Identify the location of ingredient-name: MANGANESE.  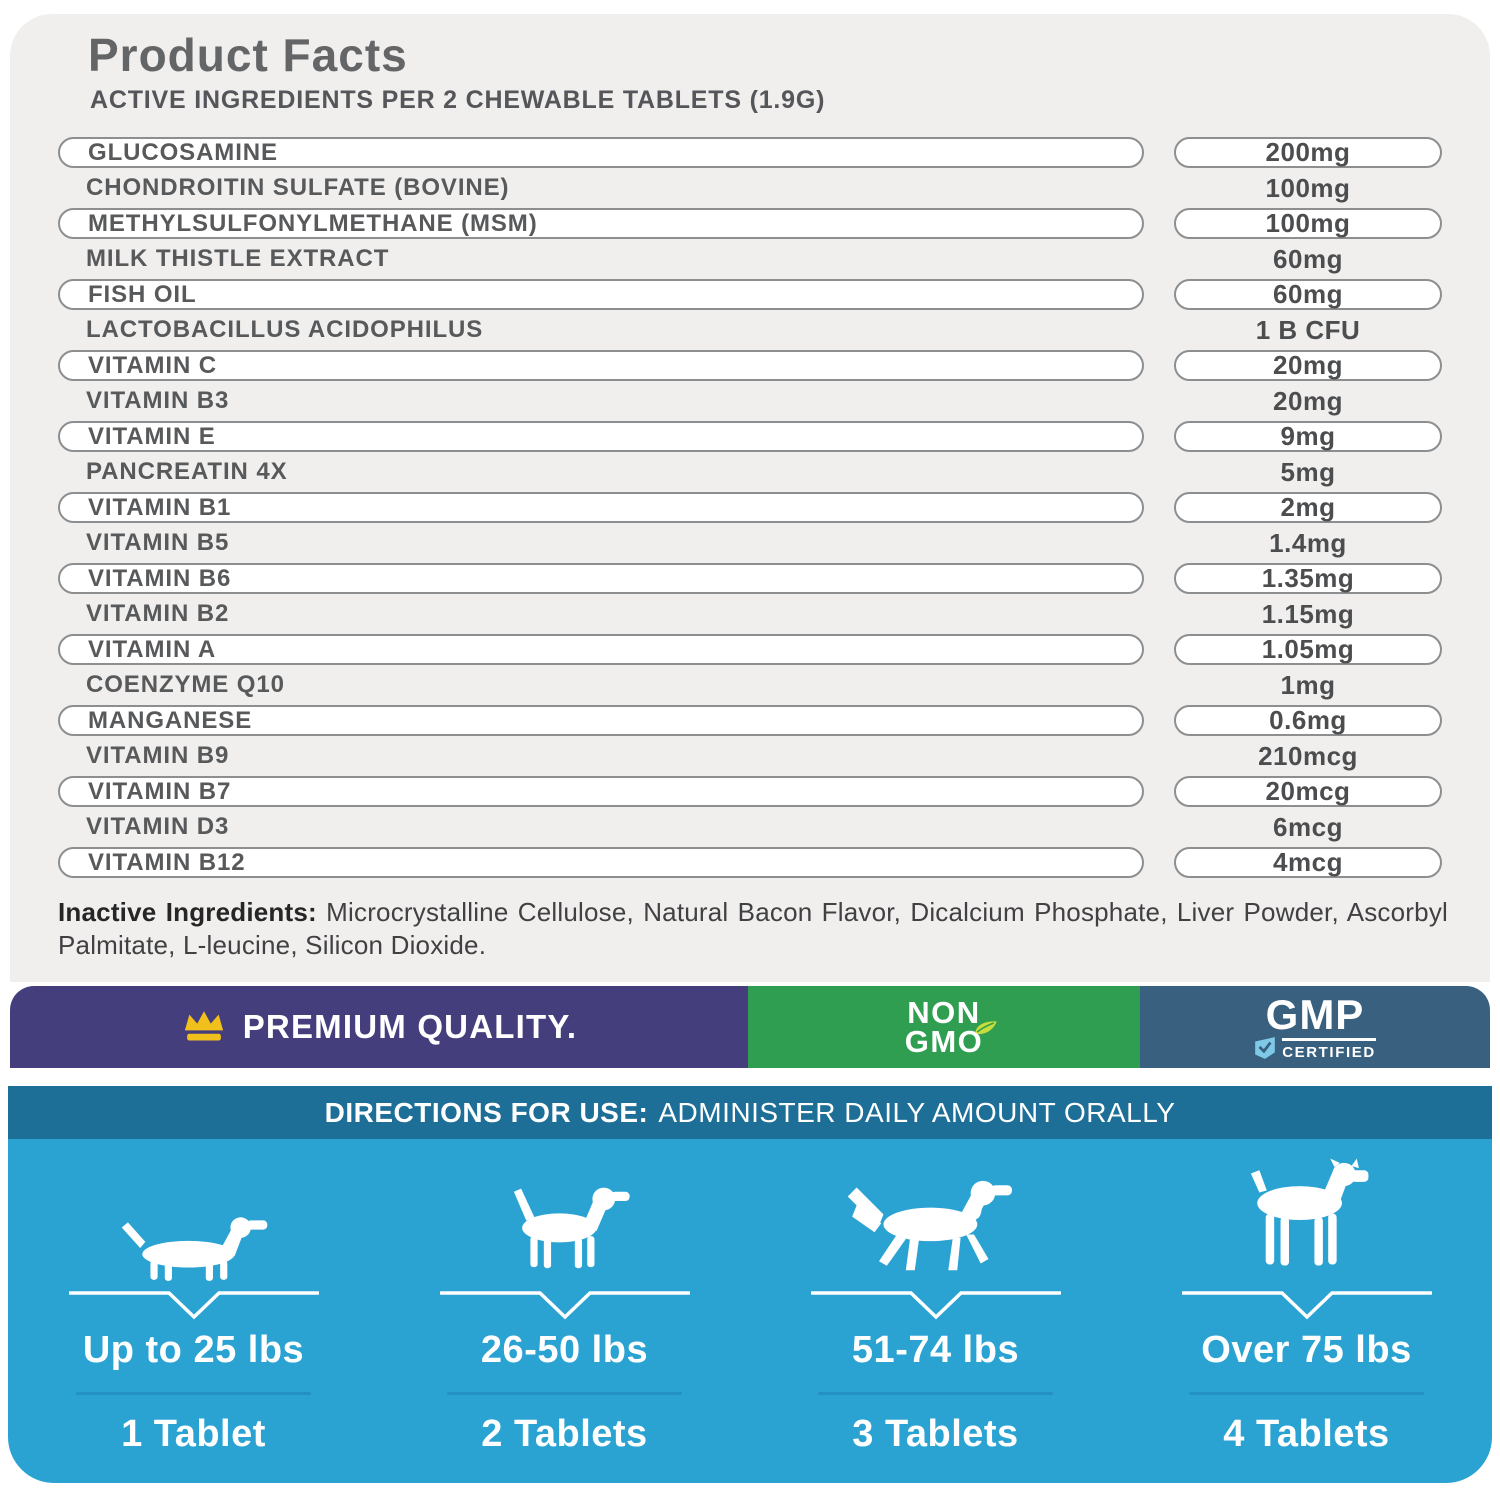
(170, 720).